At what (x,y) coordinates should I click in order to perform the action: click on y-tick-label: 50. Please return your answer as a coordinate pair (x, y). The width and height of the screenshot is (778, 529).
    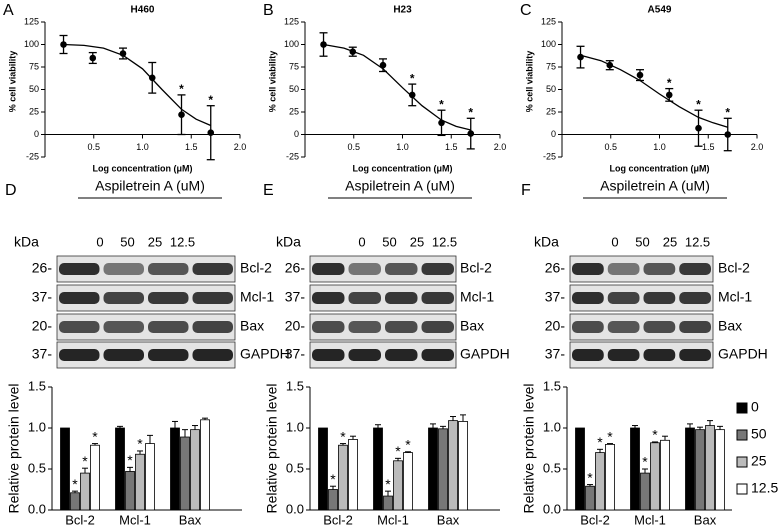
    Looking at the image, I should click on (294, 89).